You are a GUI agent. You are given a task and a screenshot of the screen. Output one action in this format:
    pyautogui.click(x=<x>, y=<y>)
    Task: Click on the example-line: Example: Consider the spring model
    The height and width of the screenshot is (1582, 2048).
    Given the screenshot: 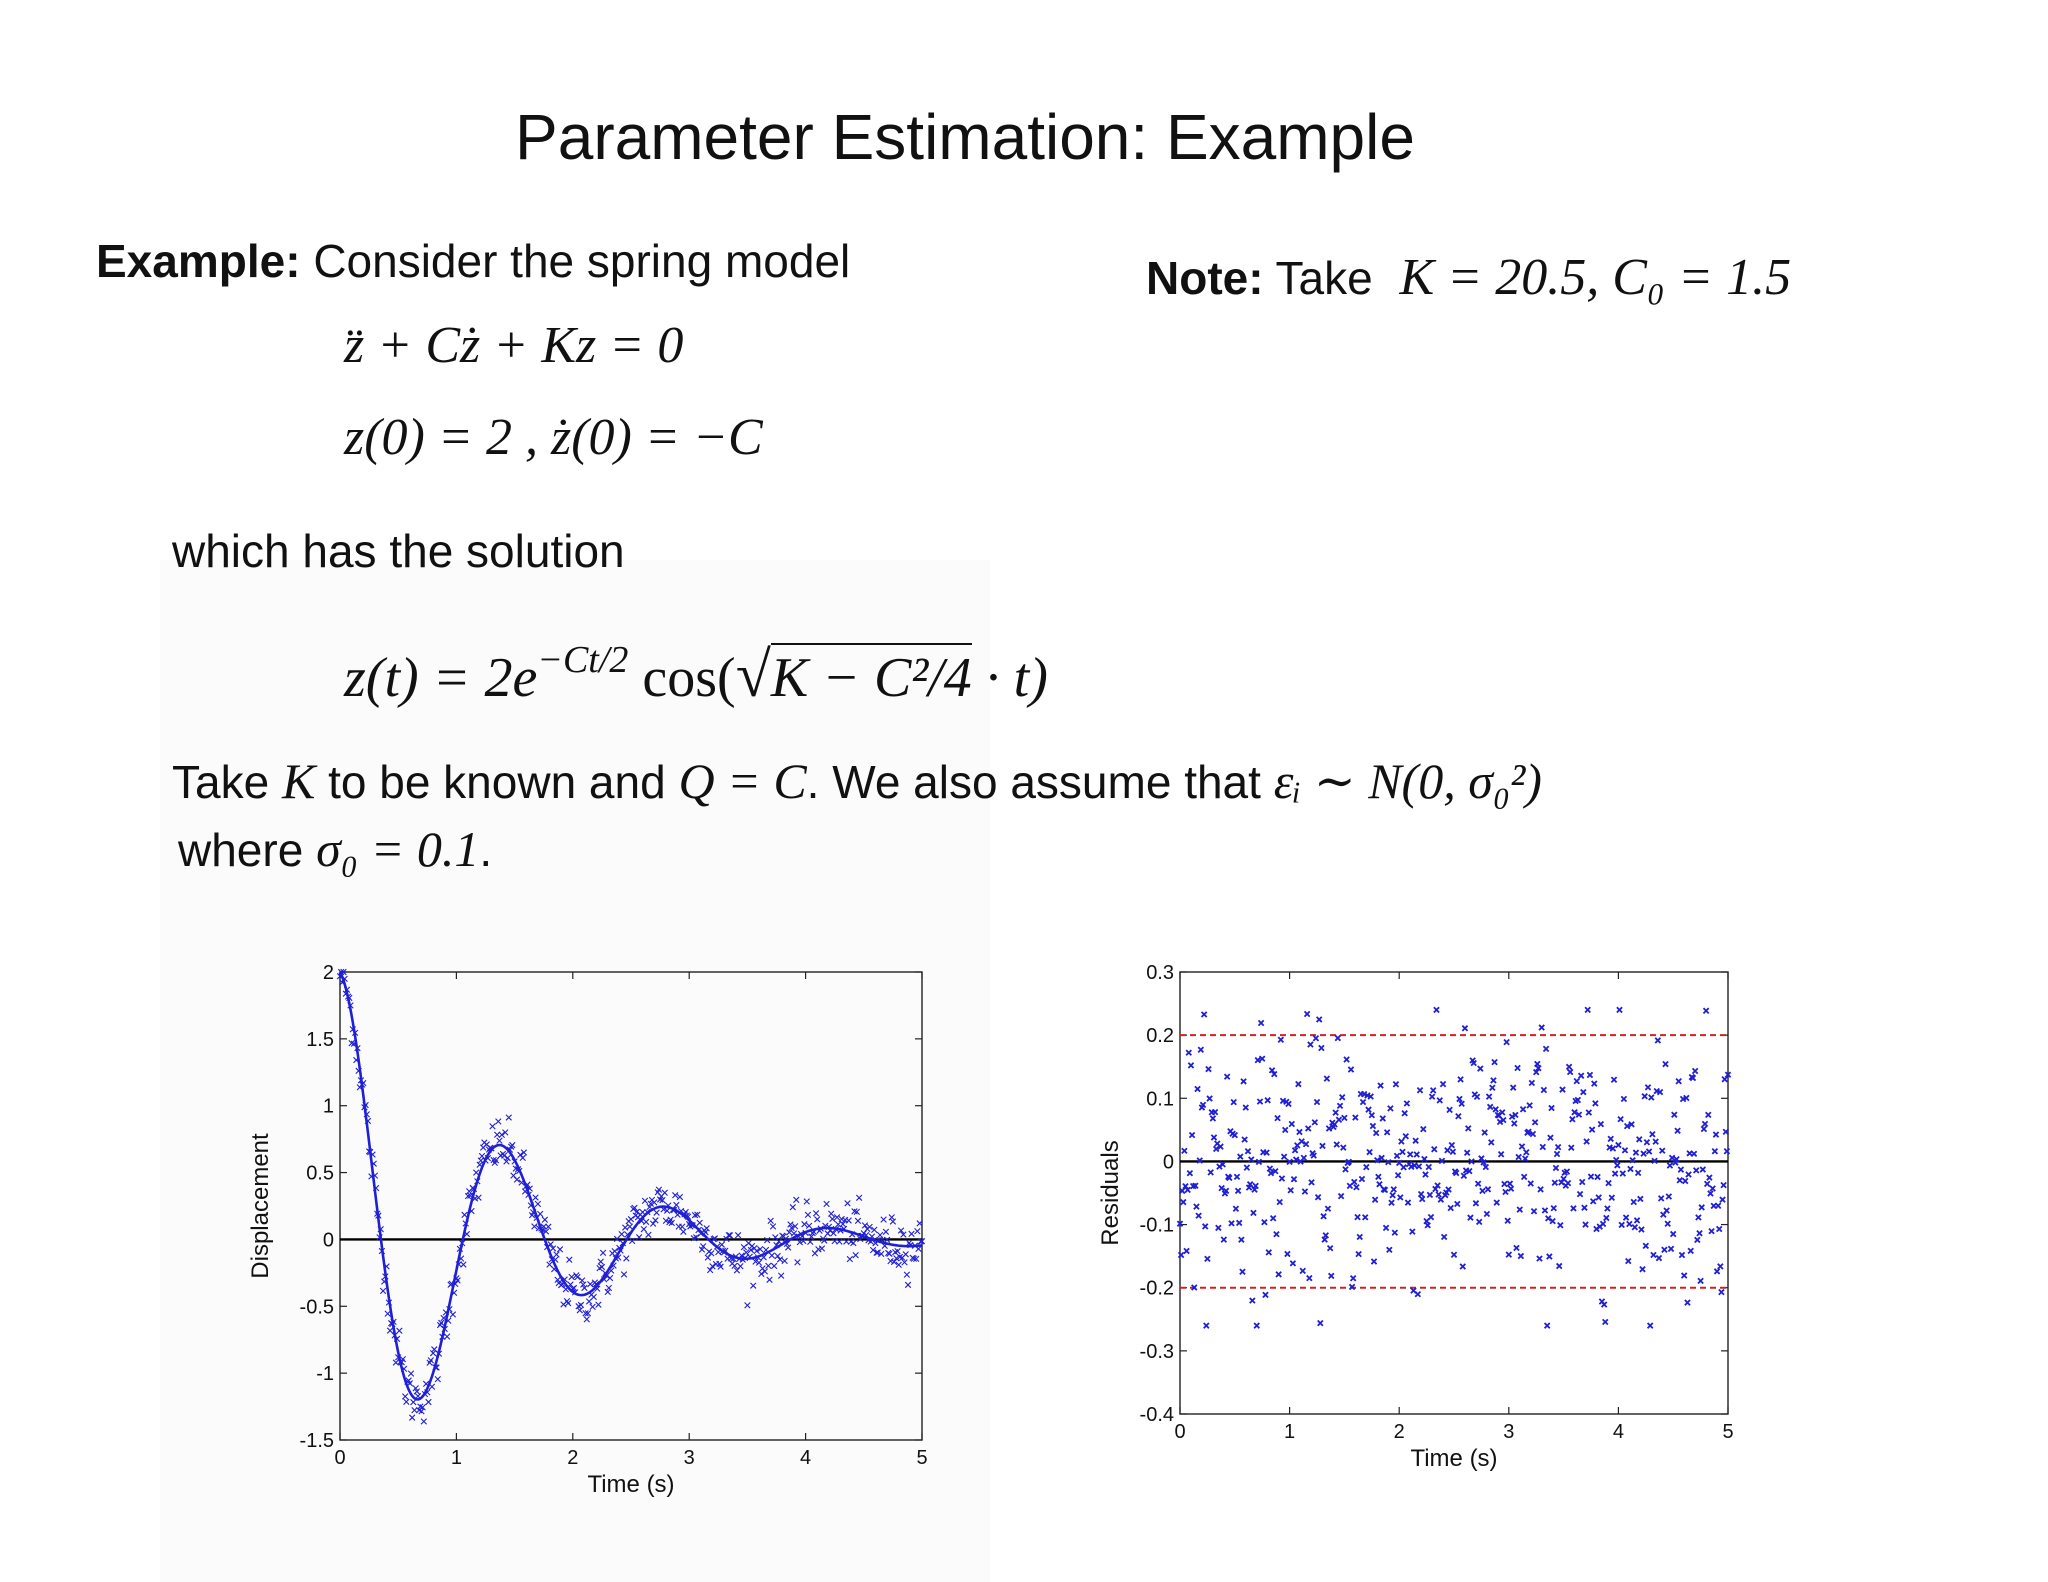 What is the action you would take?
    pyautogui.click(x=473, y=261)
    